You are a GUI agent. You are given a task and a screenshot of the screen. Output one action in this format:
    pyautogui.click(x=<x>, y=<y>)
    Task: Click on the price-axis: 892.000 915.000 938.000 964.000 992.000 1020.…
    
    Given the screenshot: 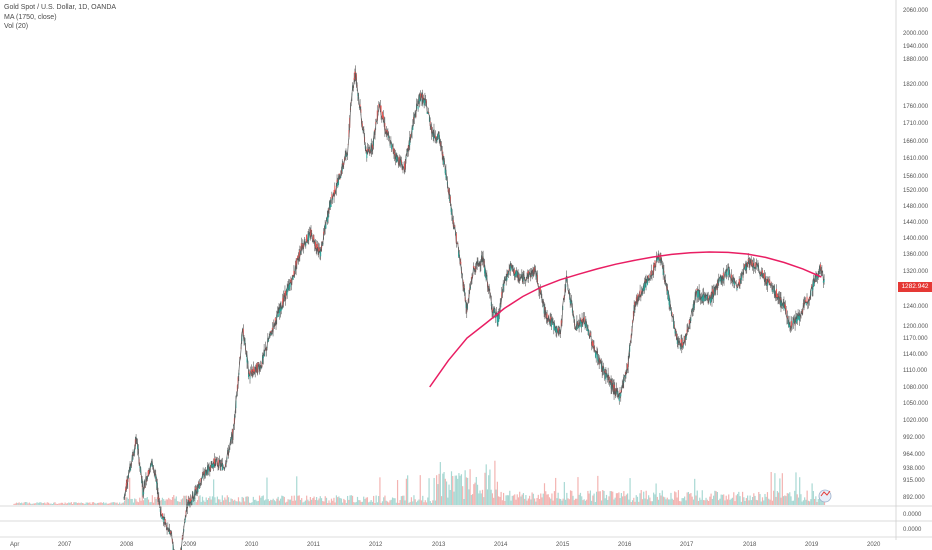 What is the action you would take?
    pyautogui.click(x=916, y=254)
    